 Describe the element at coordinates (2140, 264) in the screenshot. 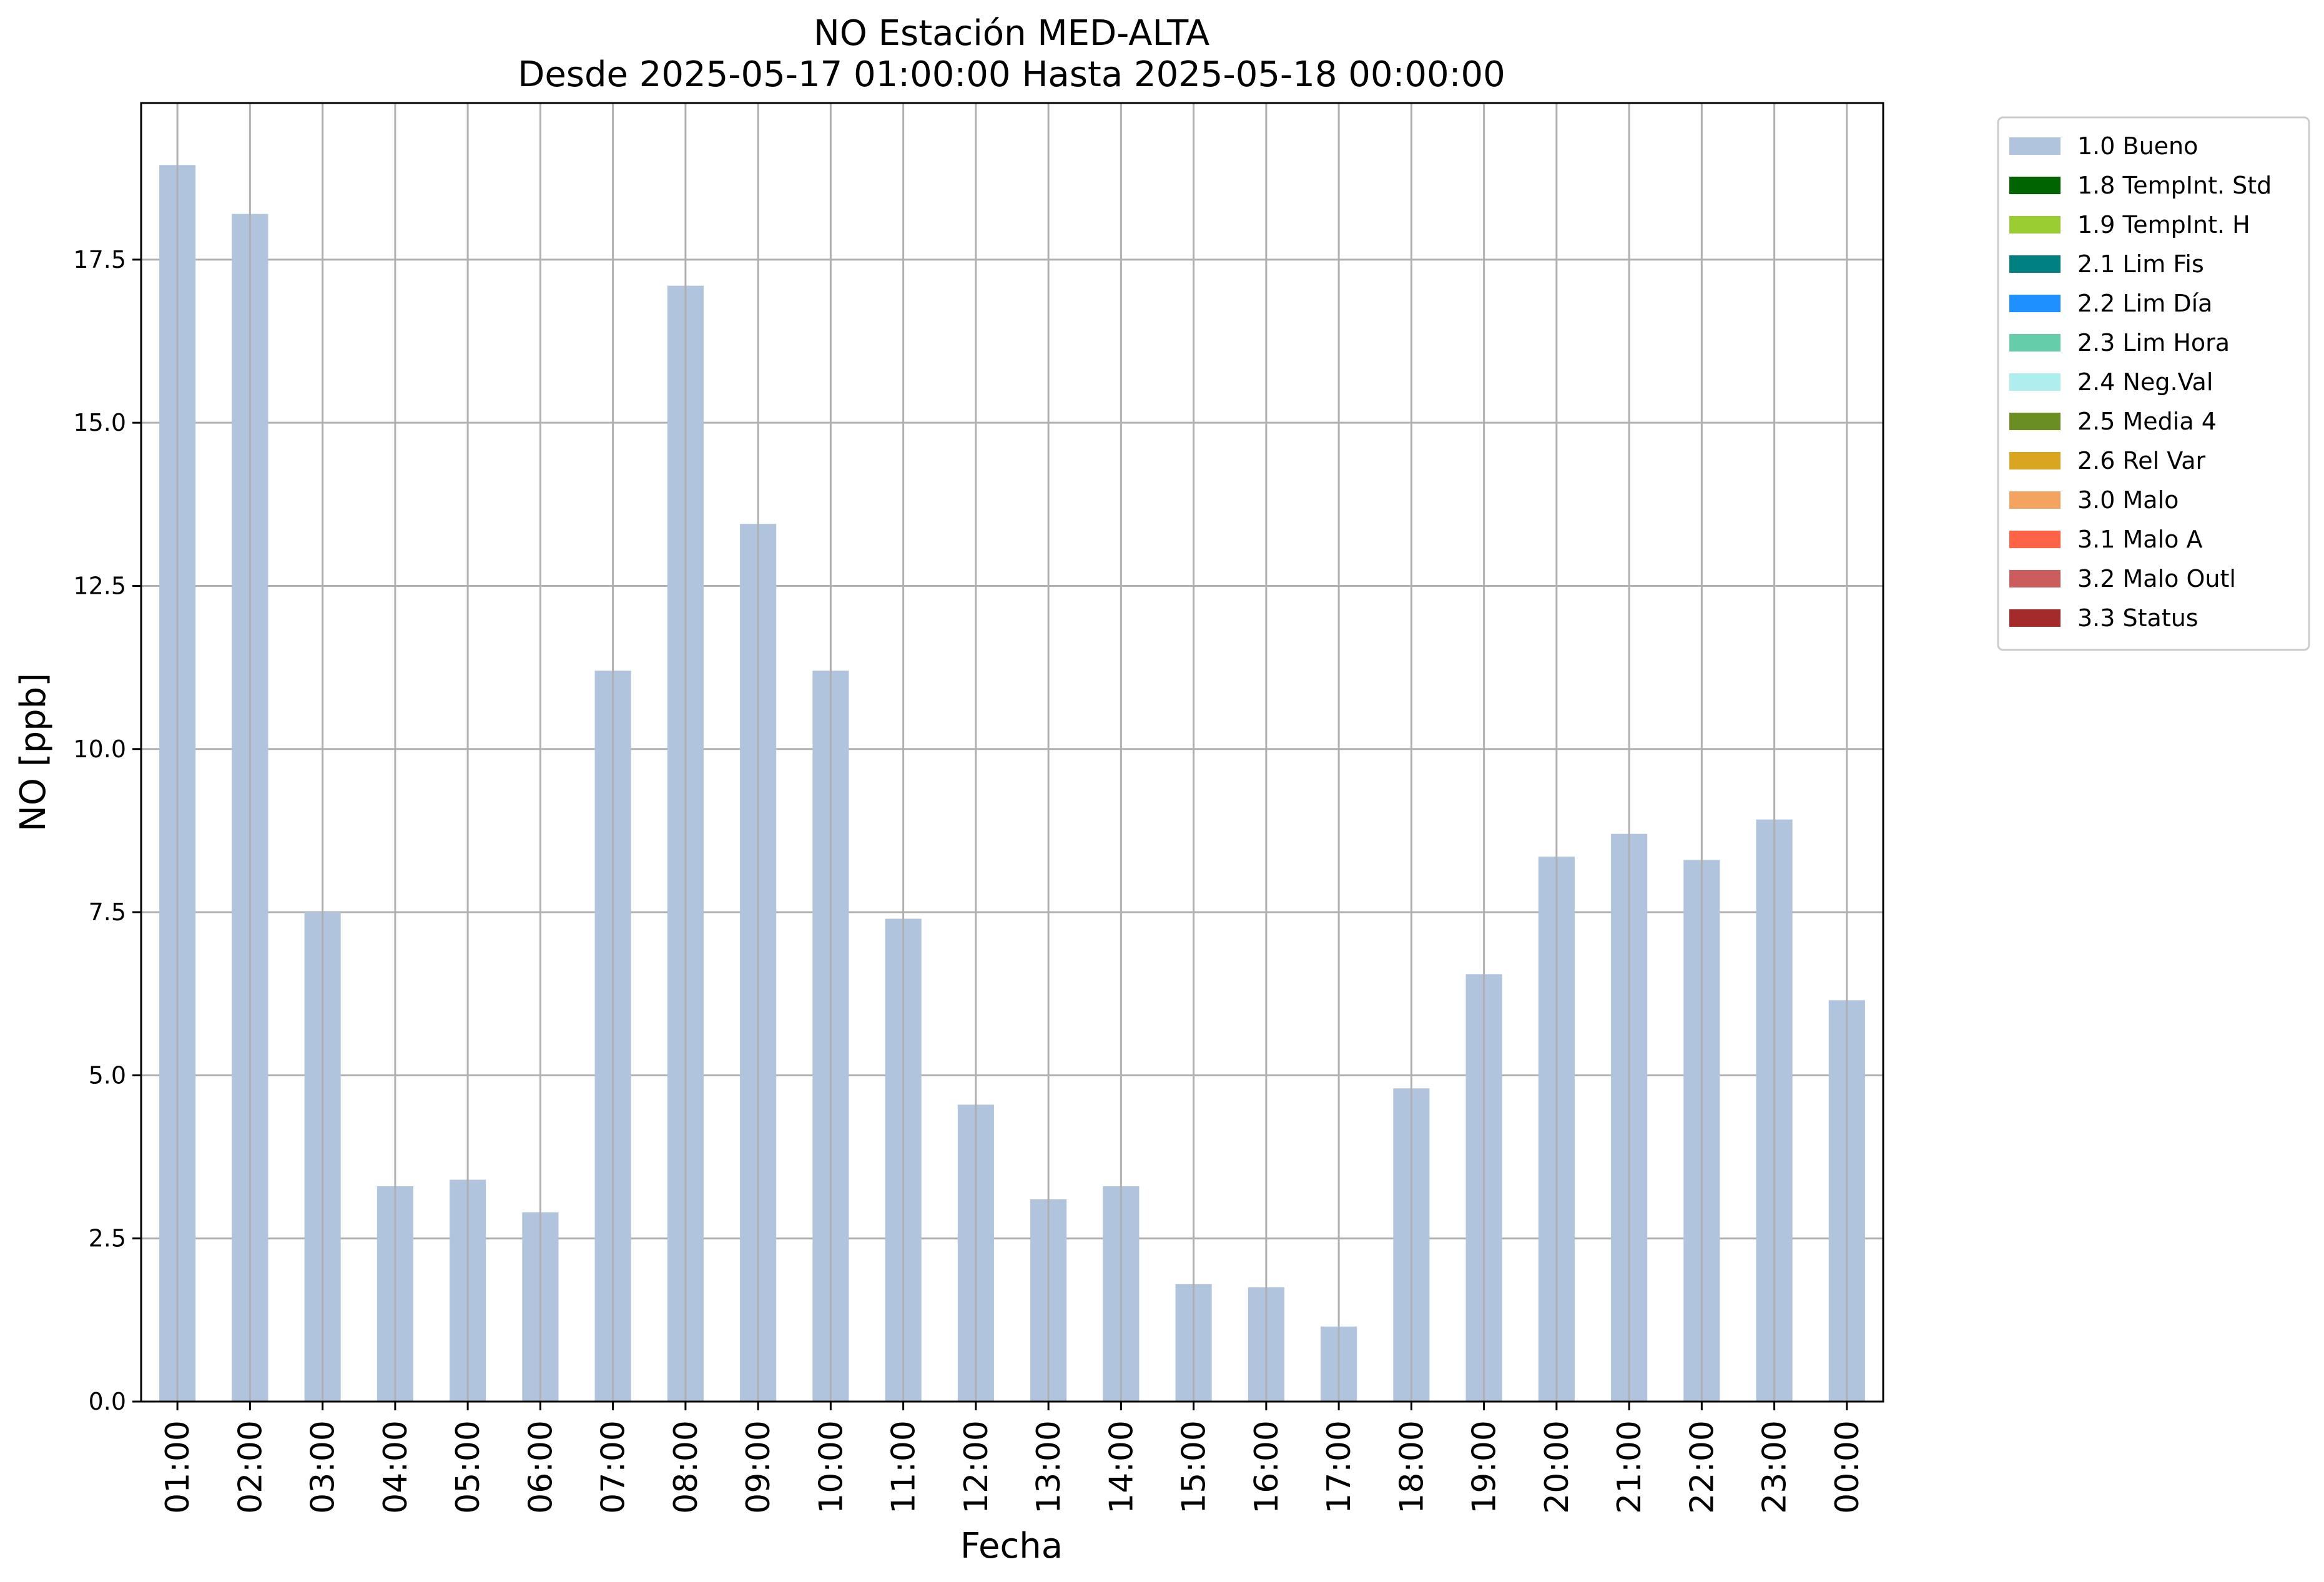

I see `legend-label: 2.1 Lim Fis` at that location.